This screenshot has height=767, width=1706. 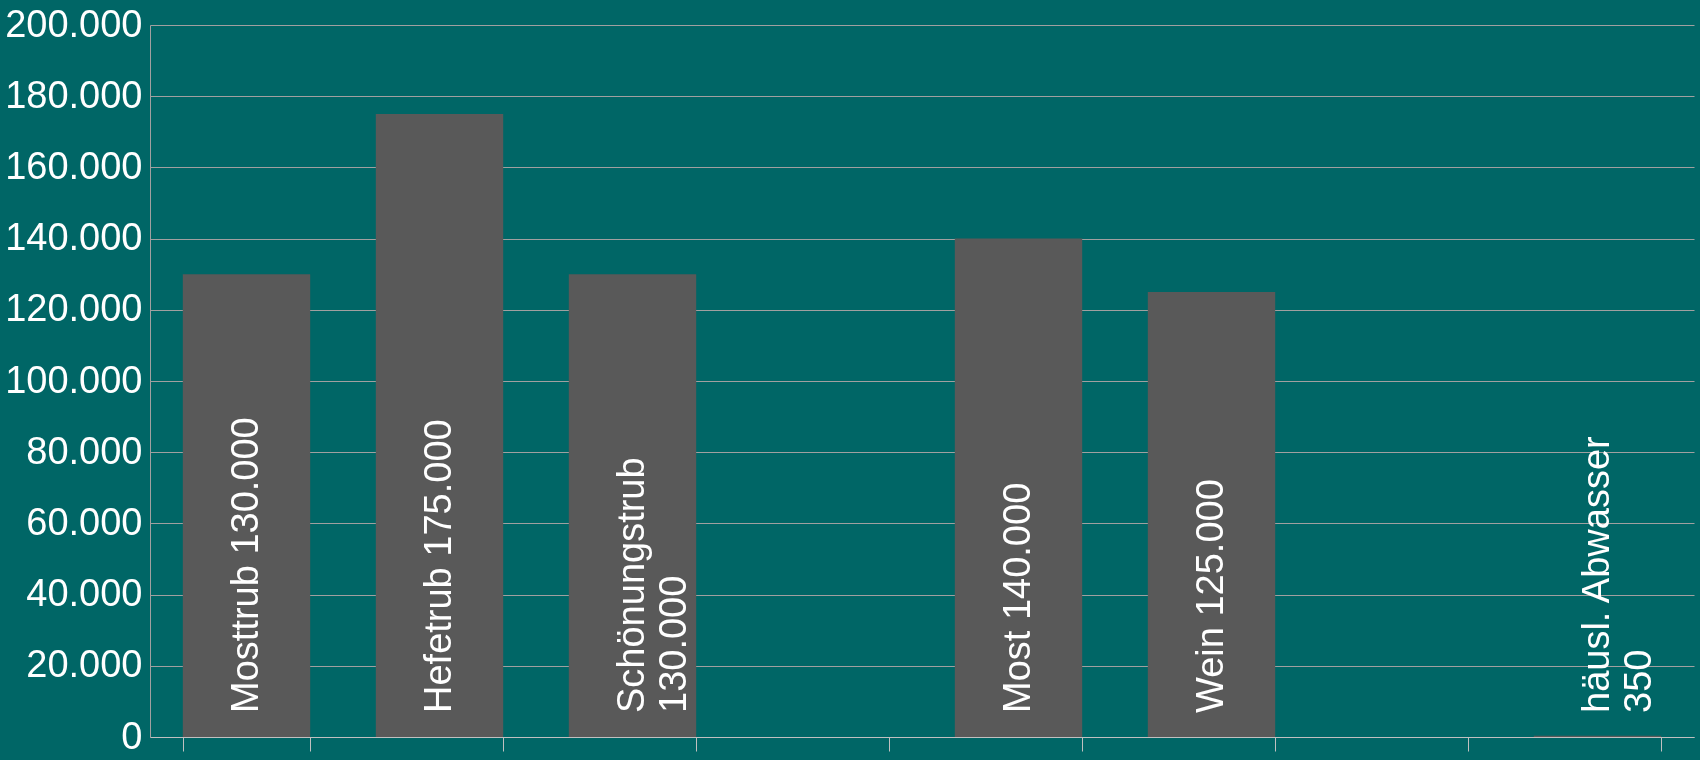 What do you see at coordinates (74, 165) in the screenshot?
I see `y-tick-label: 160.000` at bounding box center [74, 165].